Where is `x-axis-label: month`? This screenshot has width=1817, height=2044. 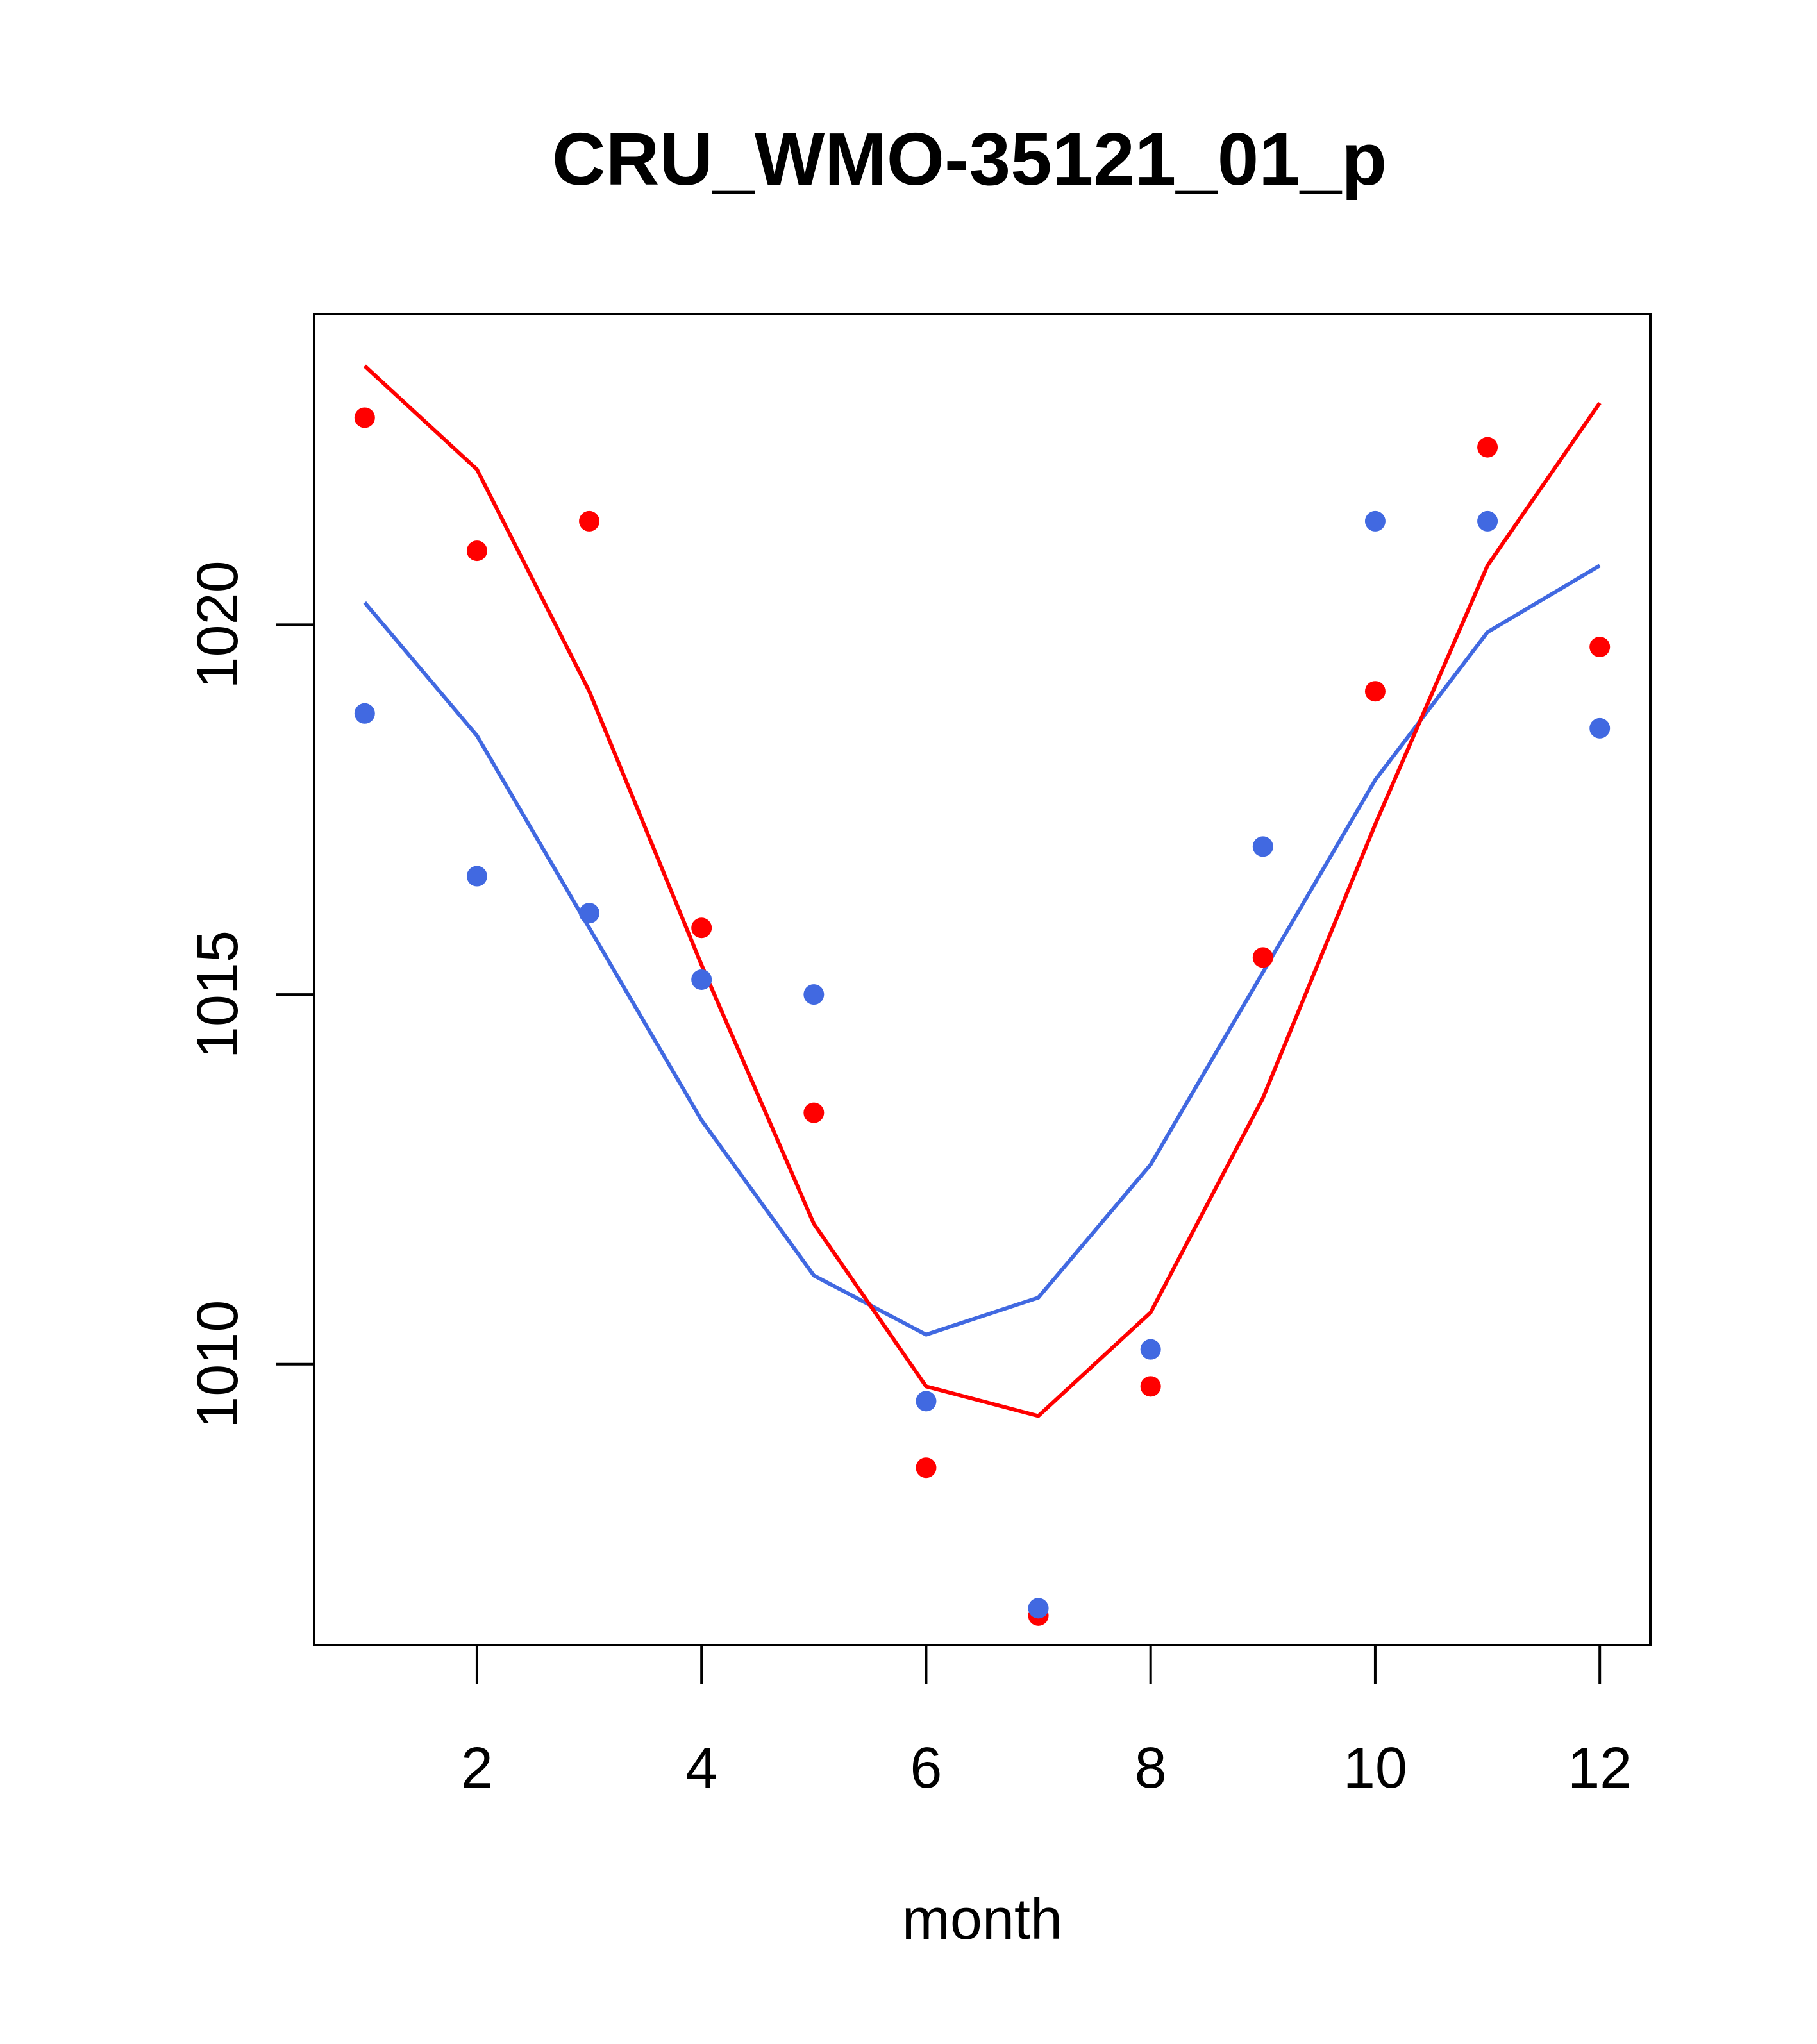
x-axis-label: month is located at coordinates (982, 1920).